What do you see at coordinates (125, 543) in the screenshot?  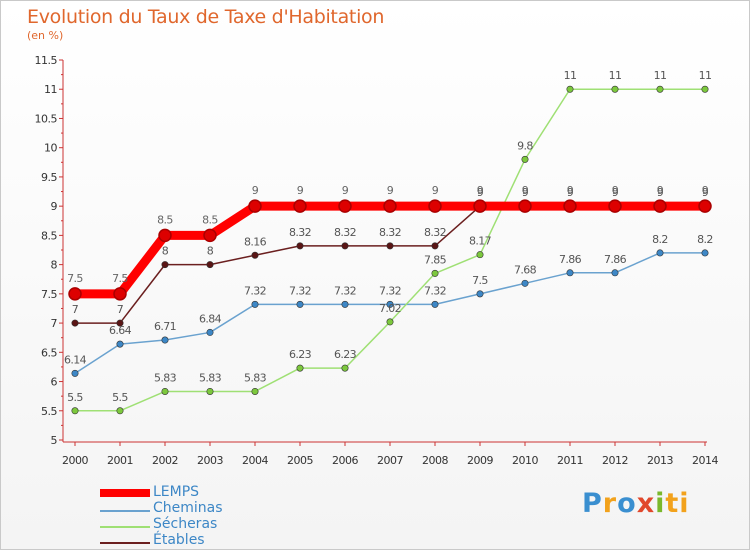 I see `legend-swatch-etables` at bounding box center [125, 543].